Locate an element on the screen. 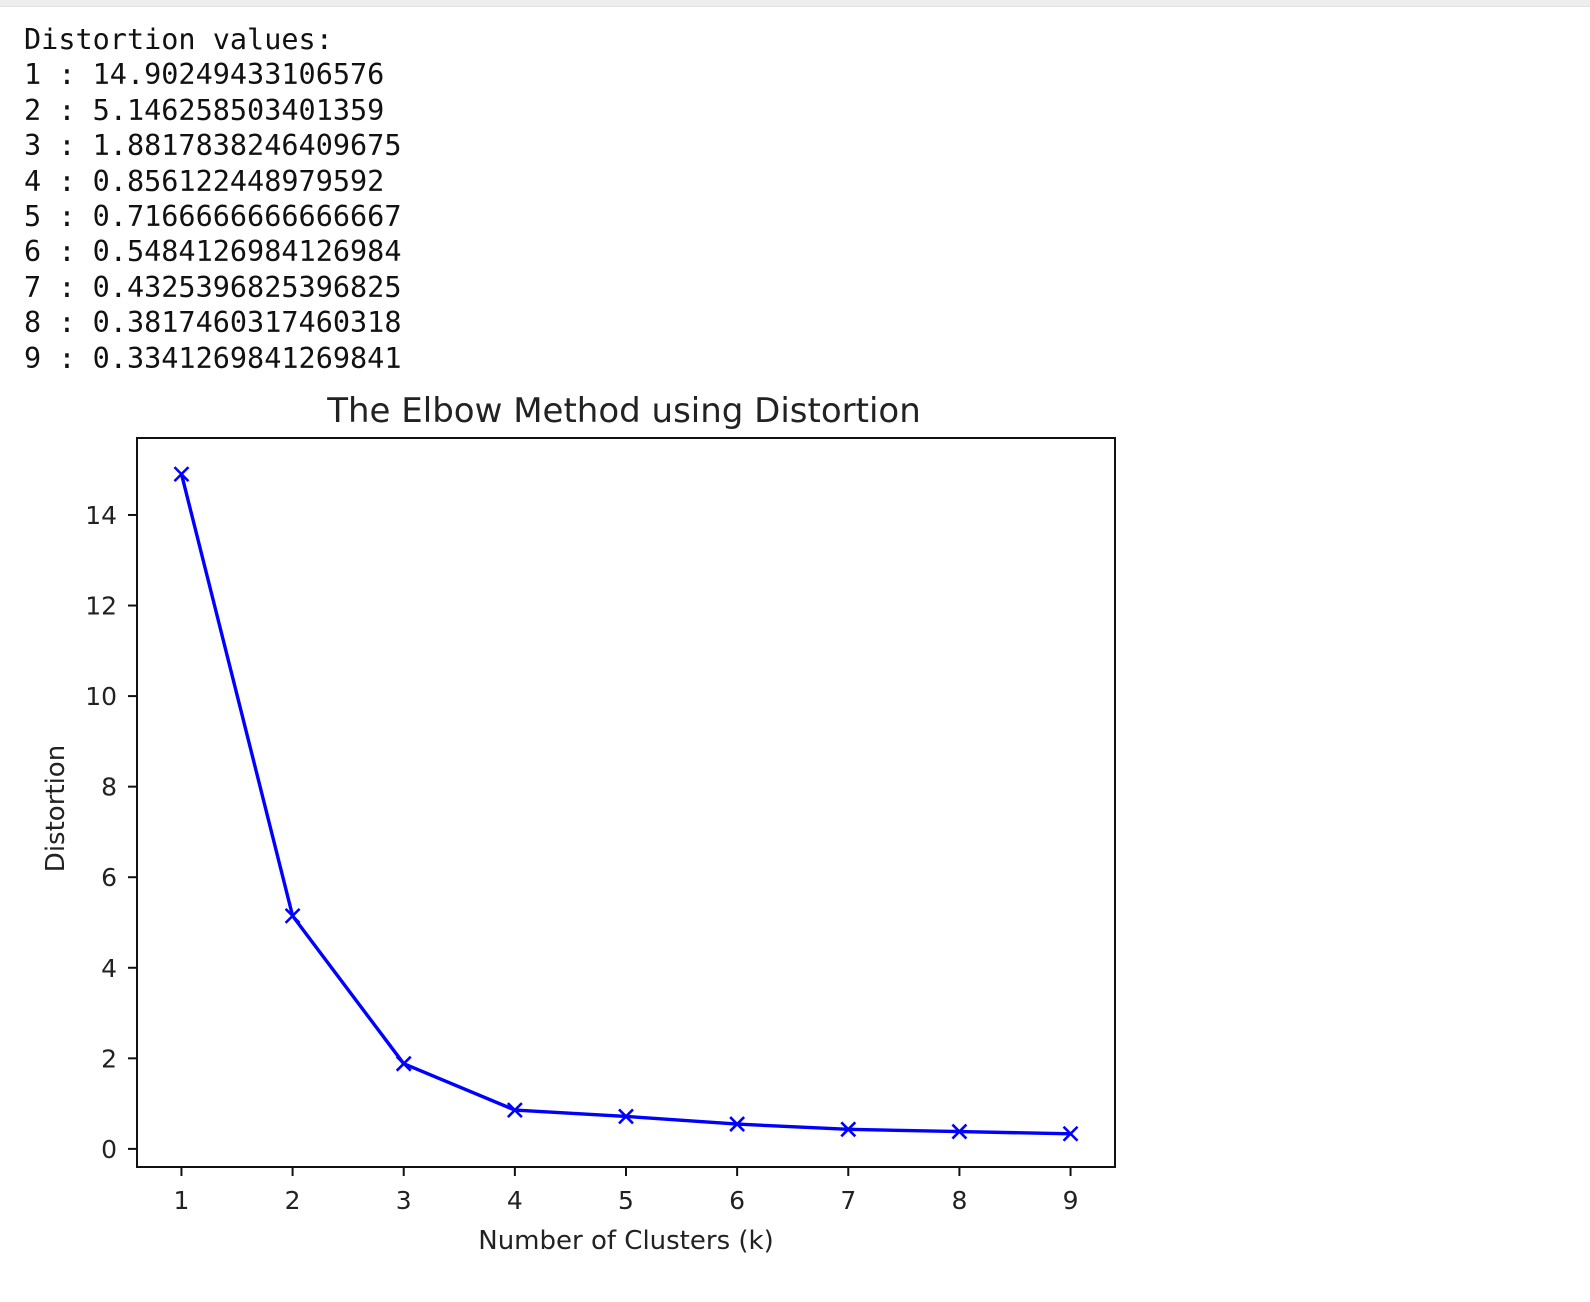  y-tick-label: 0 is located at coordinates (109, 1149).